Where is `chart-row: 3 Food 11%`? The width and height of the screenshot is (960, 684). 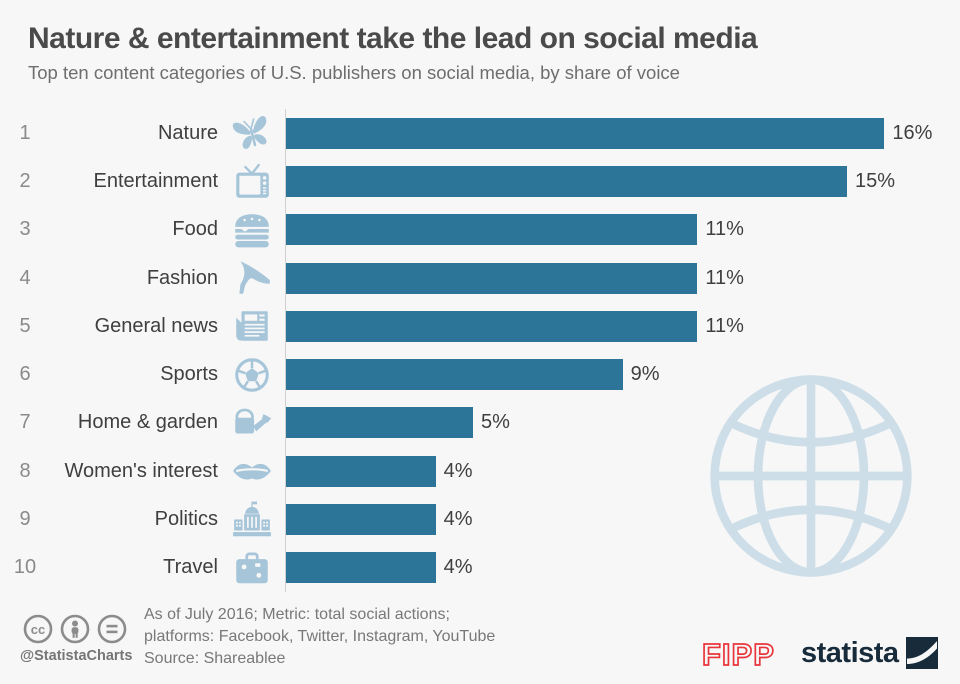
chart-row: 3 Food 11% is located at coordinates (480, 229).